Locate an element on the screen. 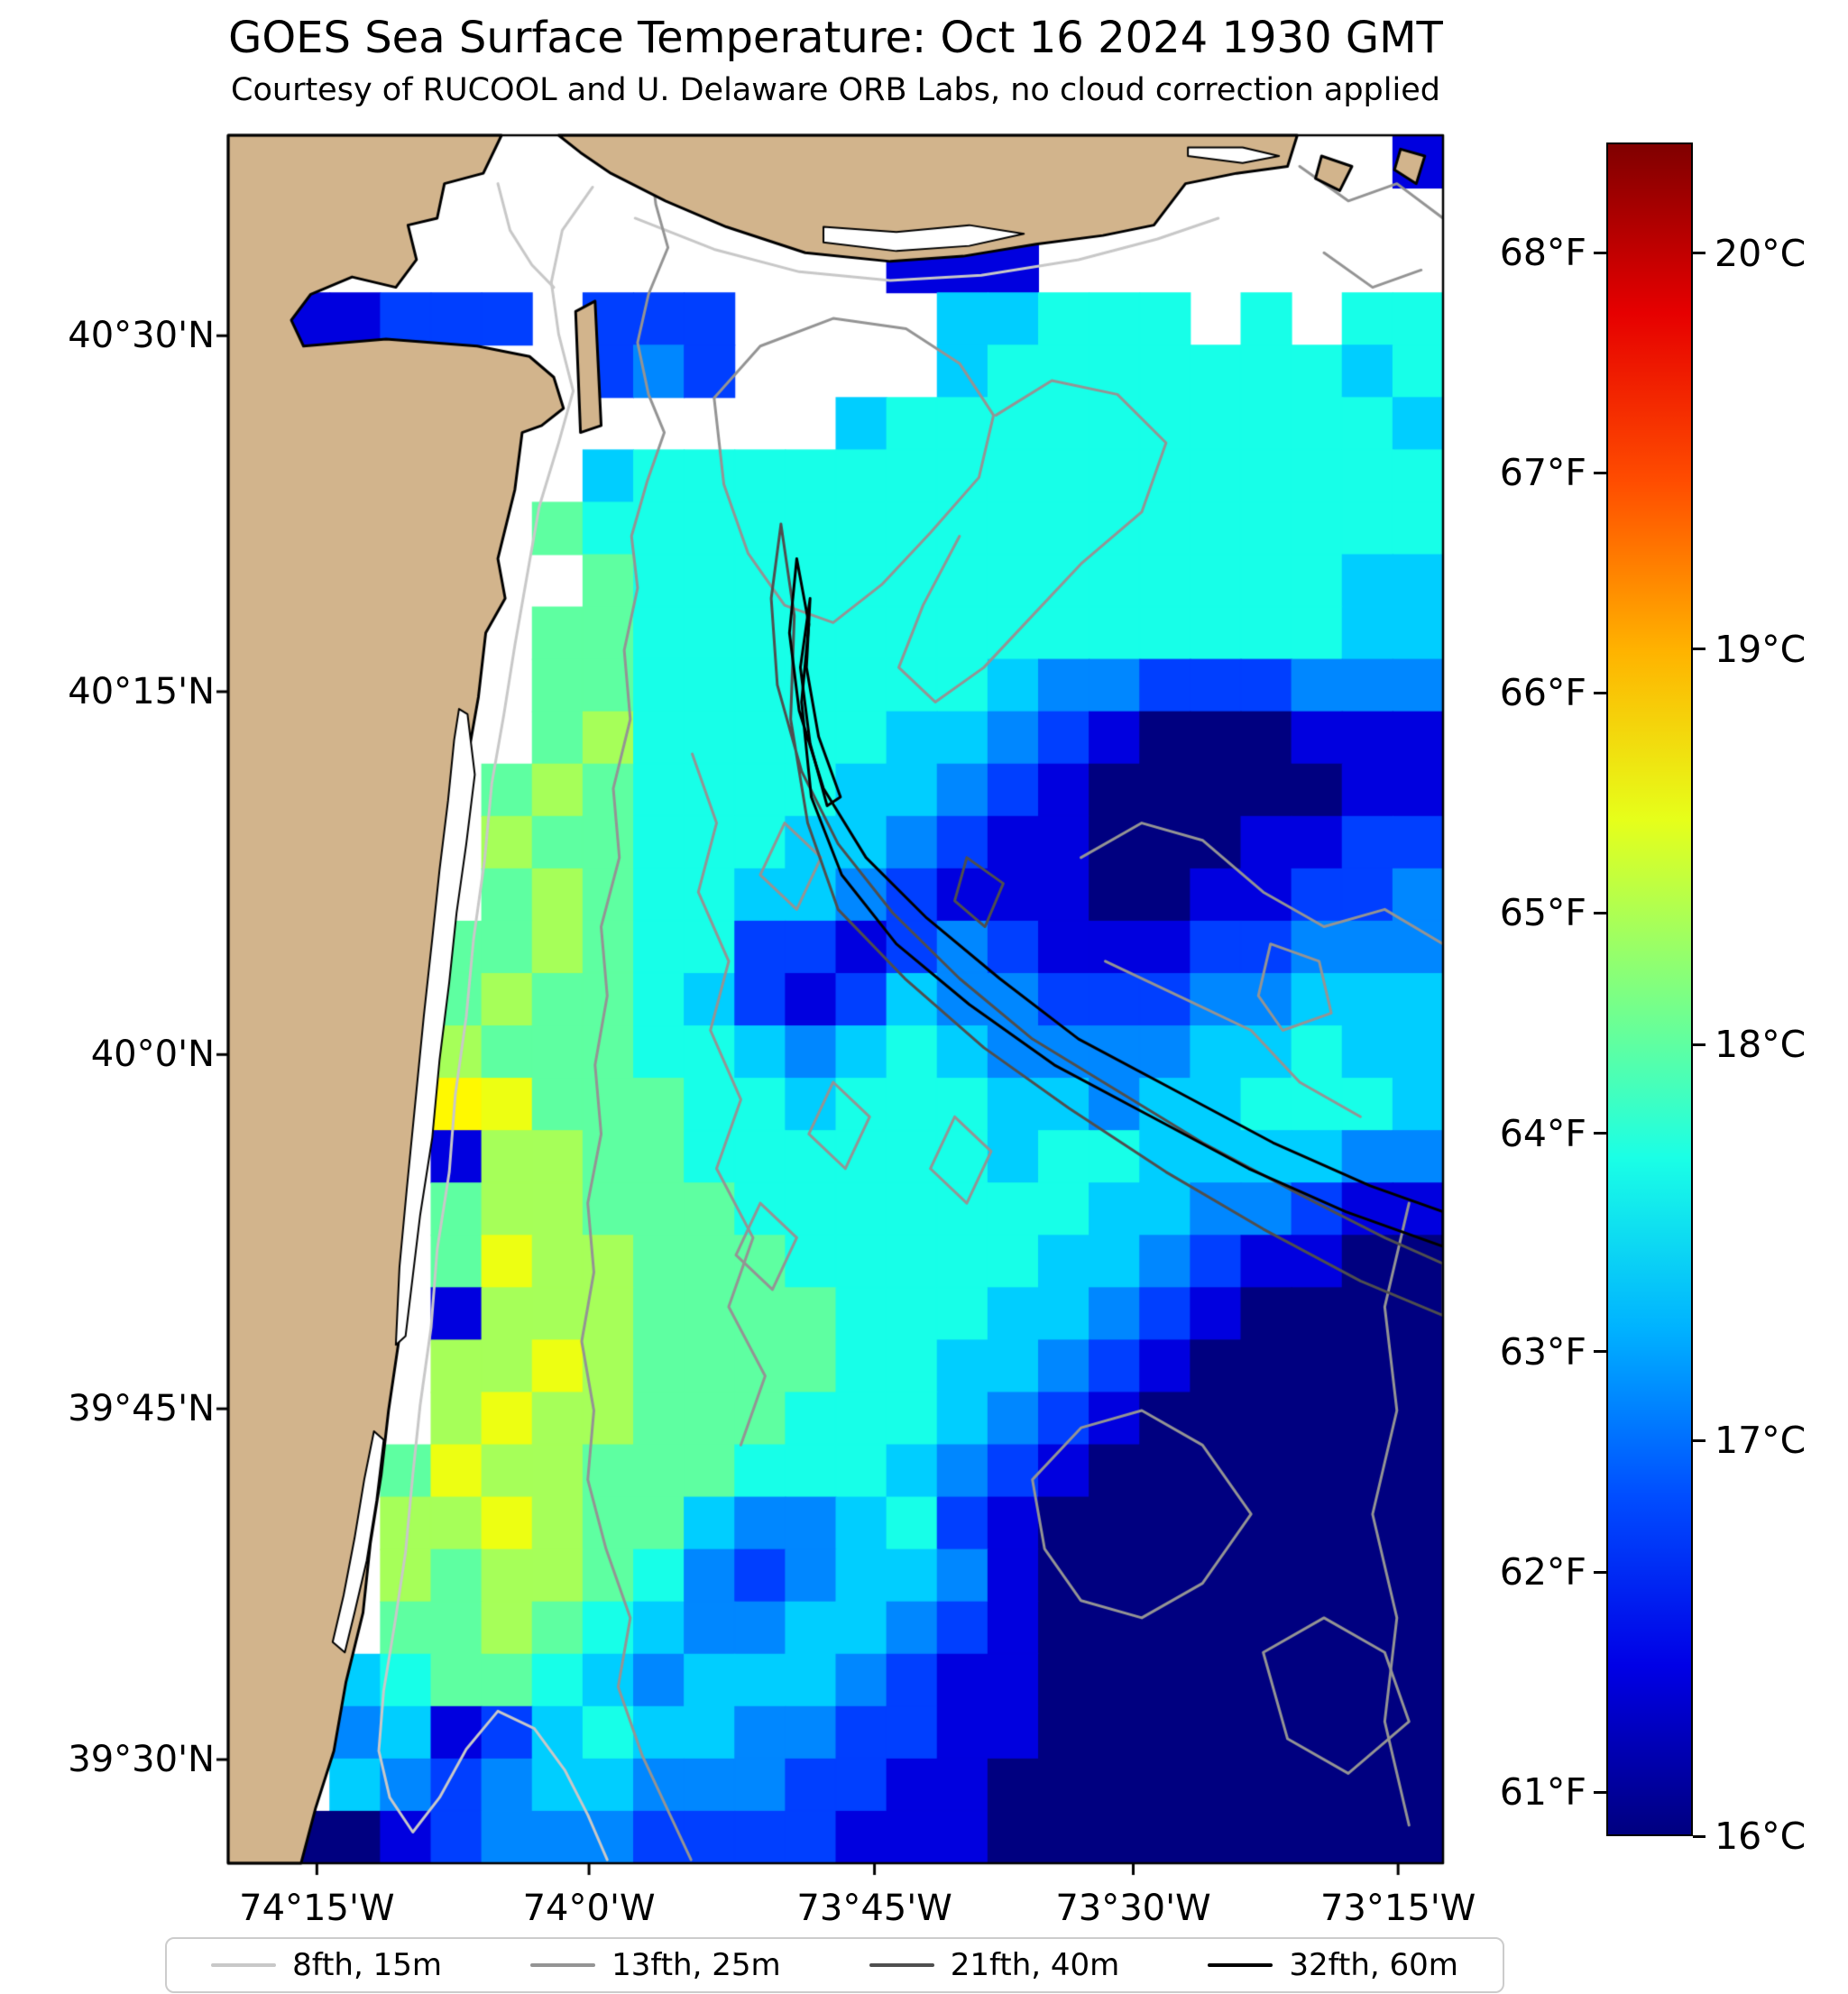 Image resolution: width=1848 pixels, height=1994 pixels. colorbar is located at coordinates (1650, 990).